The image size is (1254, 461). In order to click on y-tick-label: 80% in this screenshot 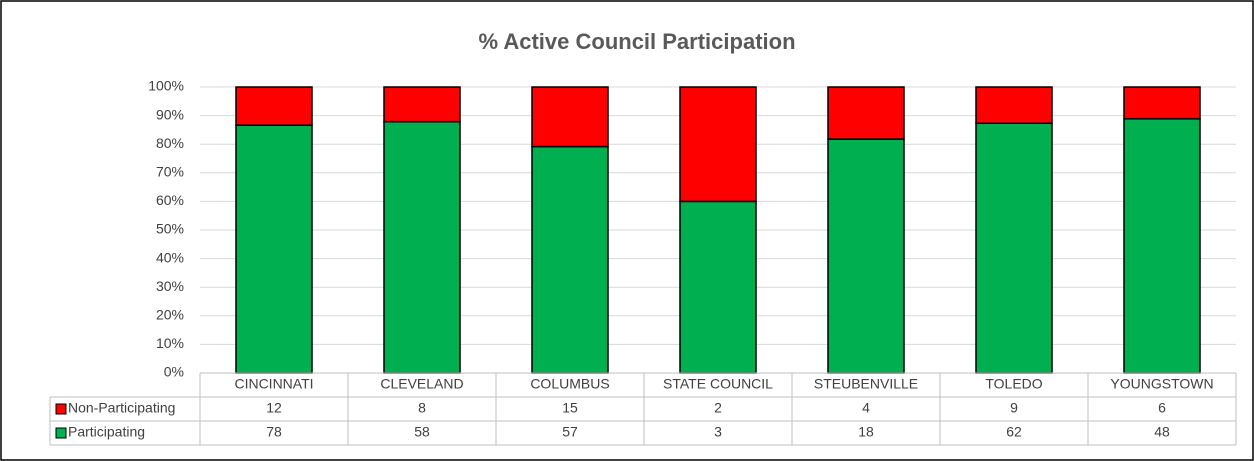, I will do `click(170, 143)`.